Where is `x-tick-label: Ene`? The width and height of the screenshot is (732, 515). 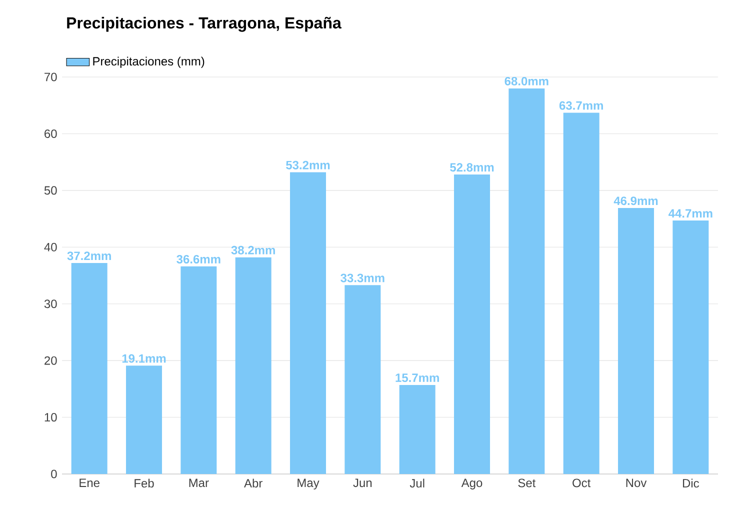
x-tick-label: Ene is located at coordinates (90, 483).